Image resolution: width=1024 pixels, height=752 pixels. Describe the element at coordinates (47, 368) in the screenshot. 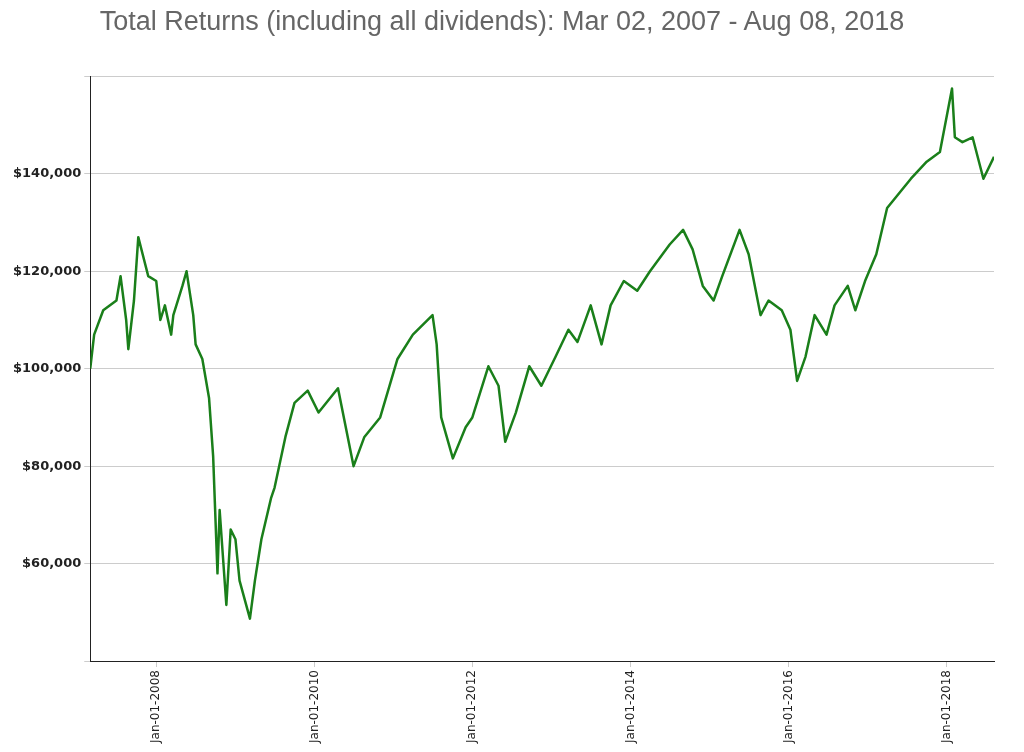

I see `y-tick-label: $100,000` at that location.